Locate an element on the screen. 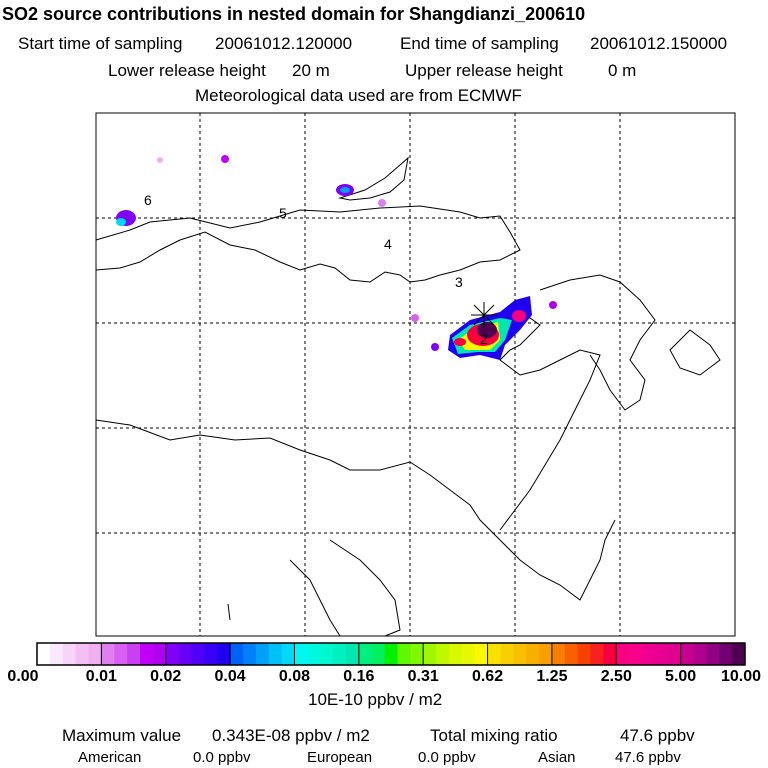 Image resolution: width=768 pixels, height=768 pixels. total-label: Total mixing ratio is located at coordinates (494, 735).